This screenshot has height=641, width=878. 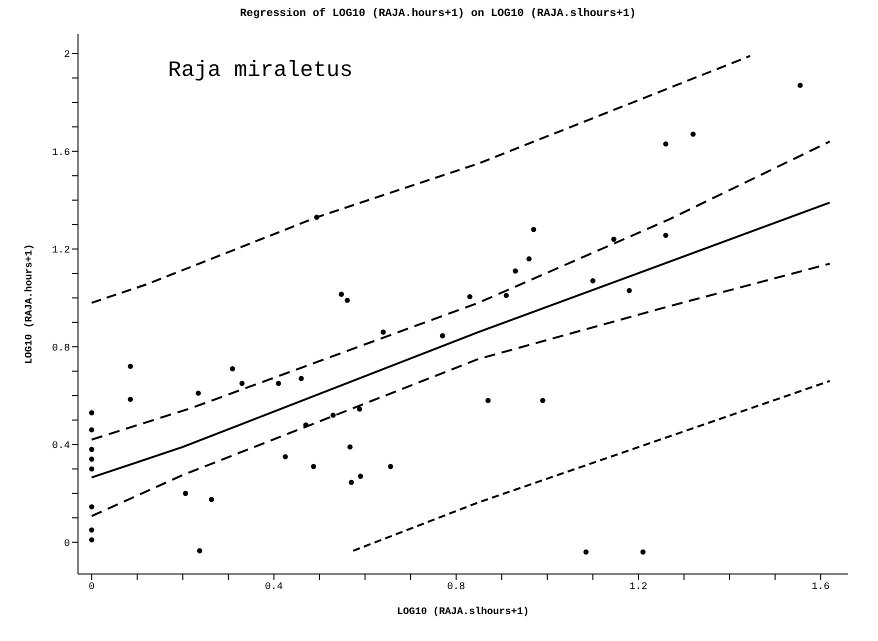 What do you see at coordinates (61, 251) in the screenshot?
I see `y-tick-label: 1.2` at bounding box center [61, 251].